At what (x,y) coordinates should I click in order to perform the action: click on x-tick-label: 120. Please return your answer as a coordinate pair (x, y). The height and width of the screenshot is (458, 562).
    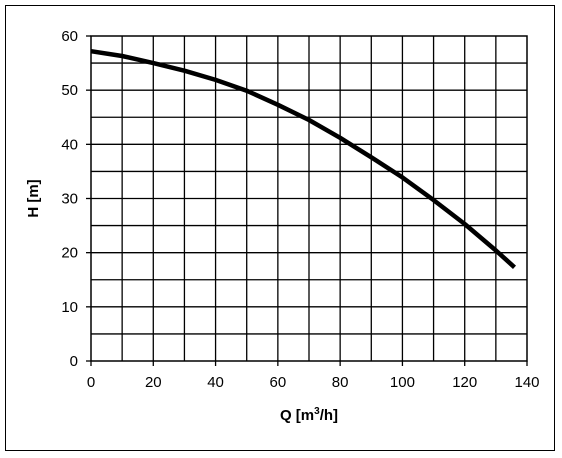
    Looking at the image, I should click on (464, 382).